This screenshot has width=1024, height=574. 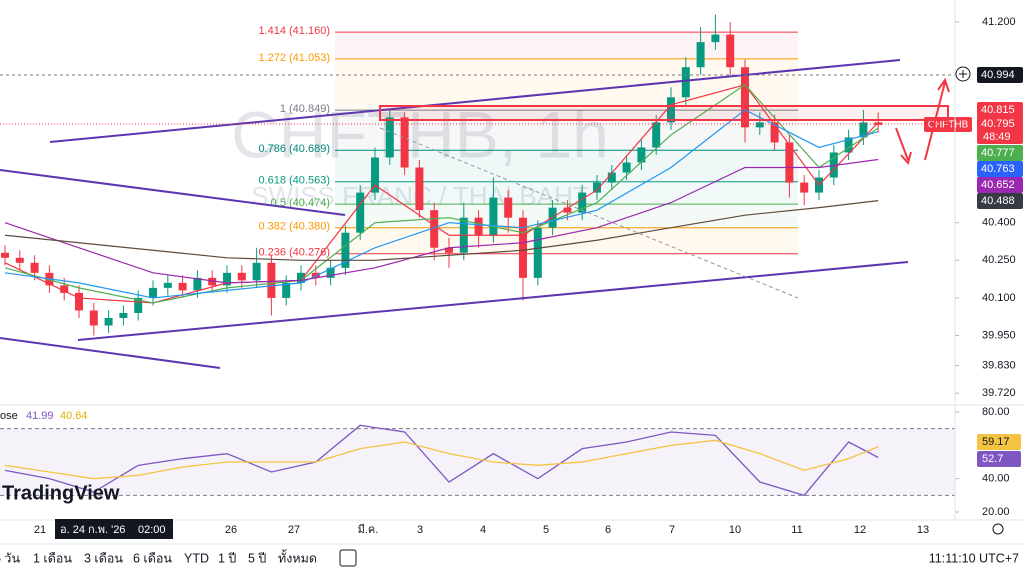 I want to click on arrow-down, so click(x=903, y=146).